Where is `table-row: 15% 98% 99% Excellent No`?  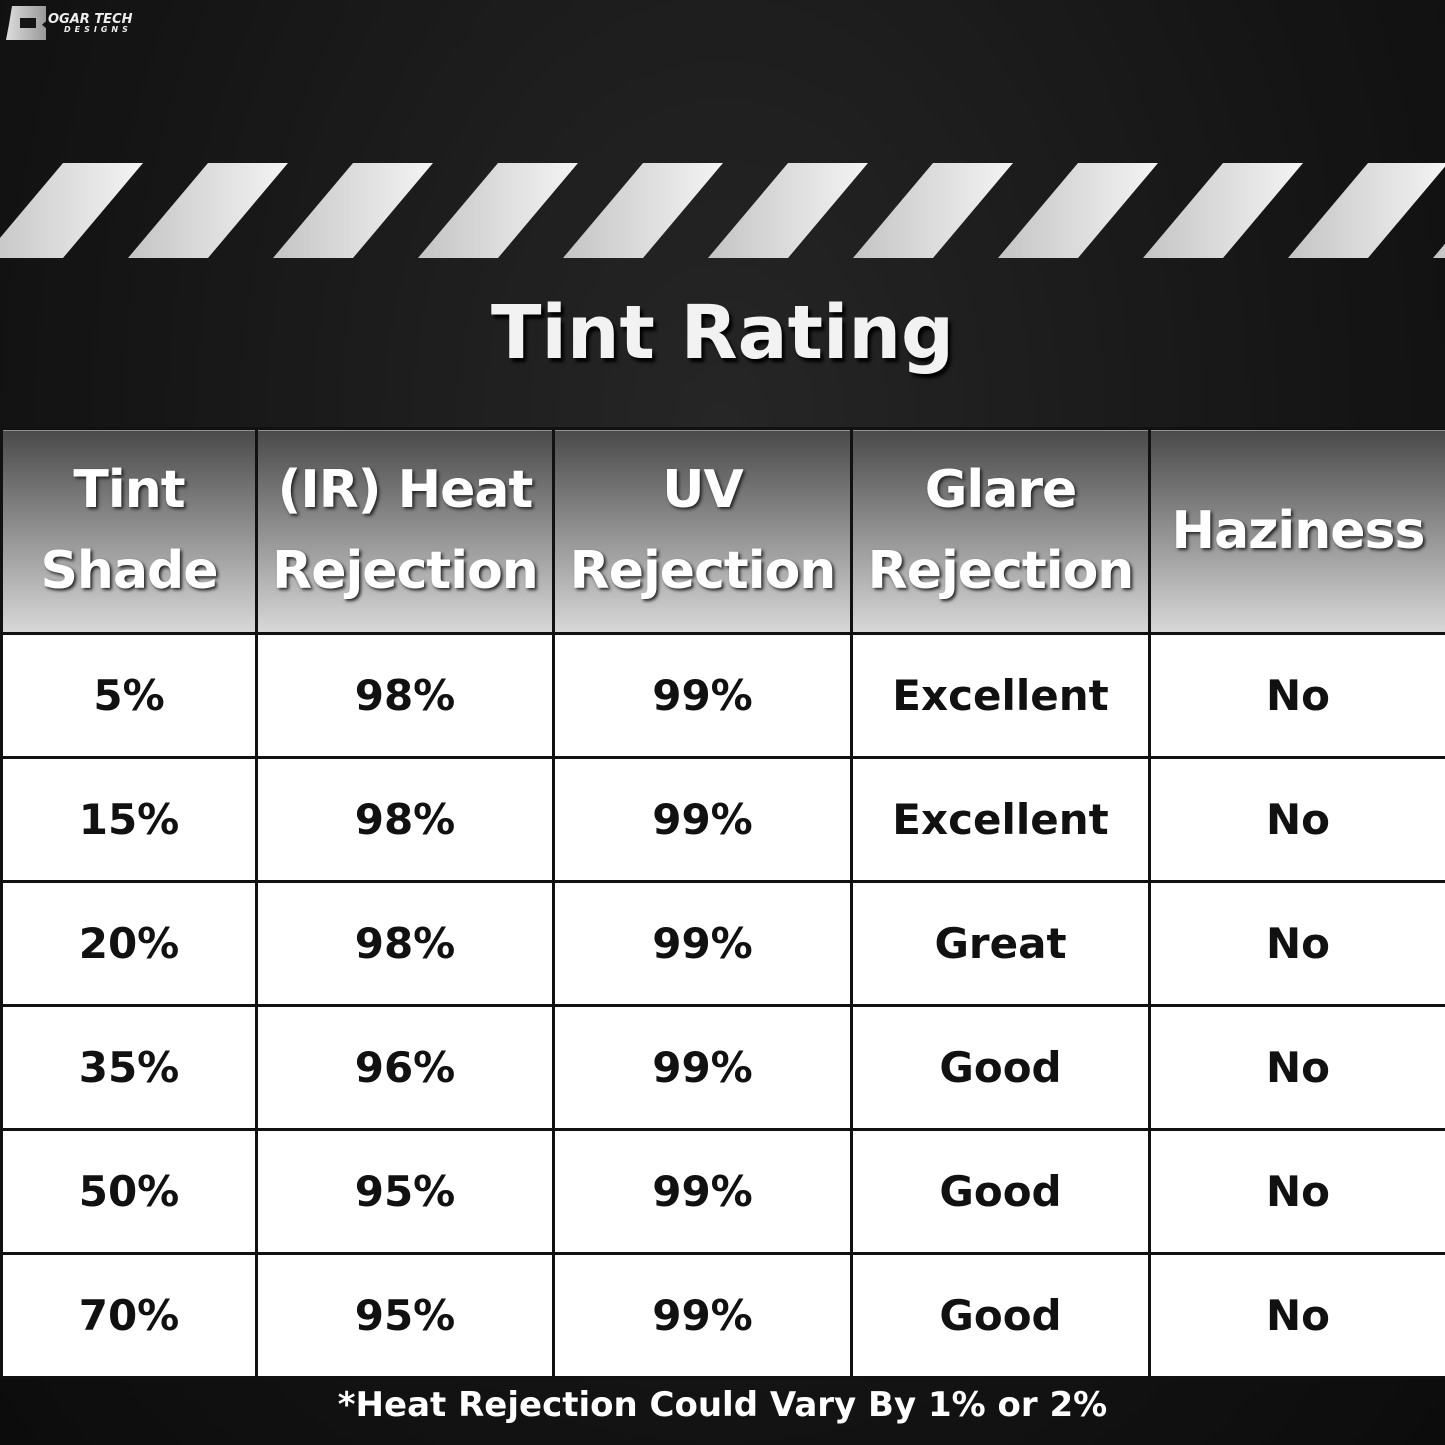 table-row: 15% 98% 99% Excellent No is located at coordinates (722, 819).